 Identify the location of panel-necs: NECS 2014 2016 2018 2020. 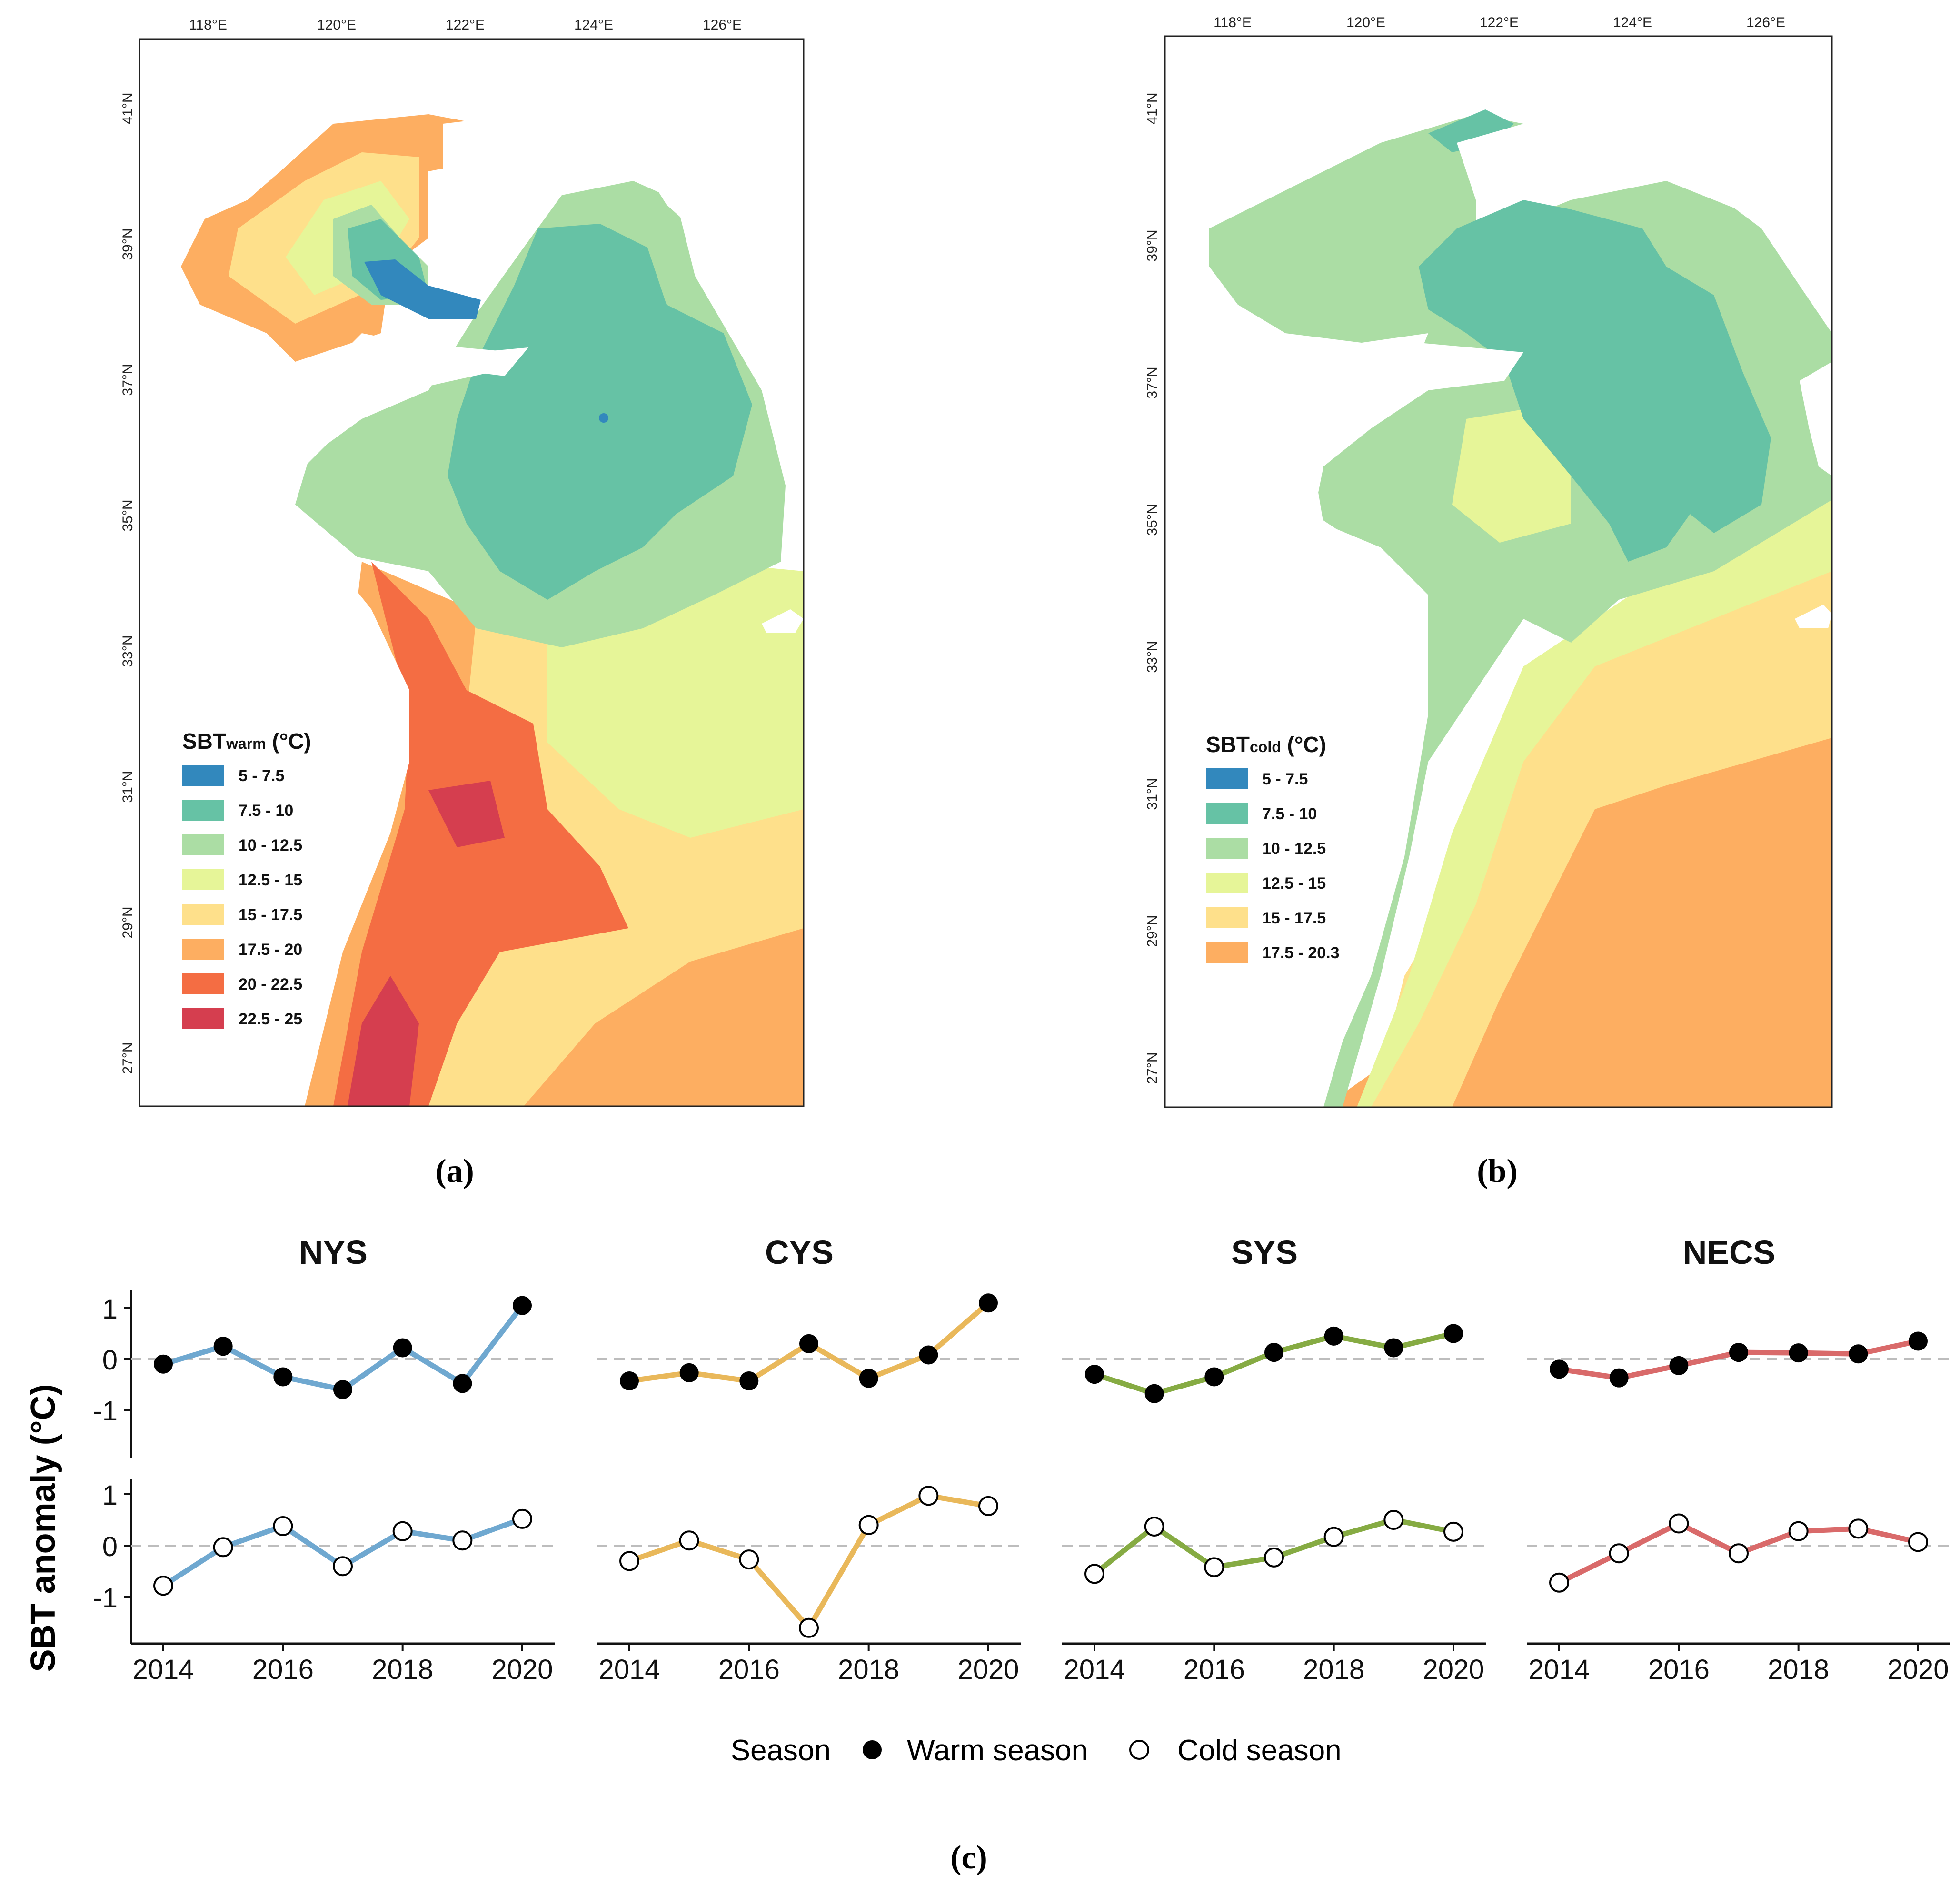
(1739, 1459).